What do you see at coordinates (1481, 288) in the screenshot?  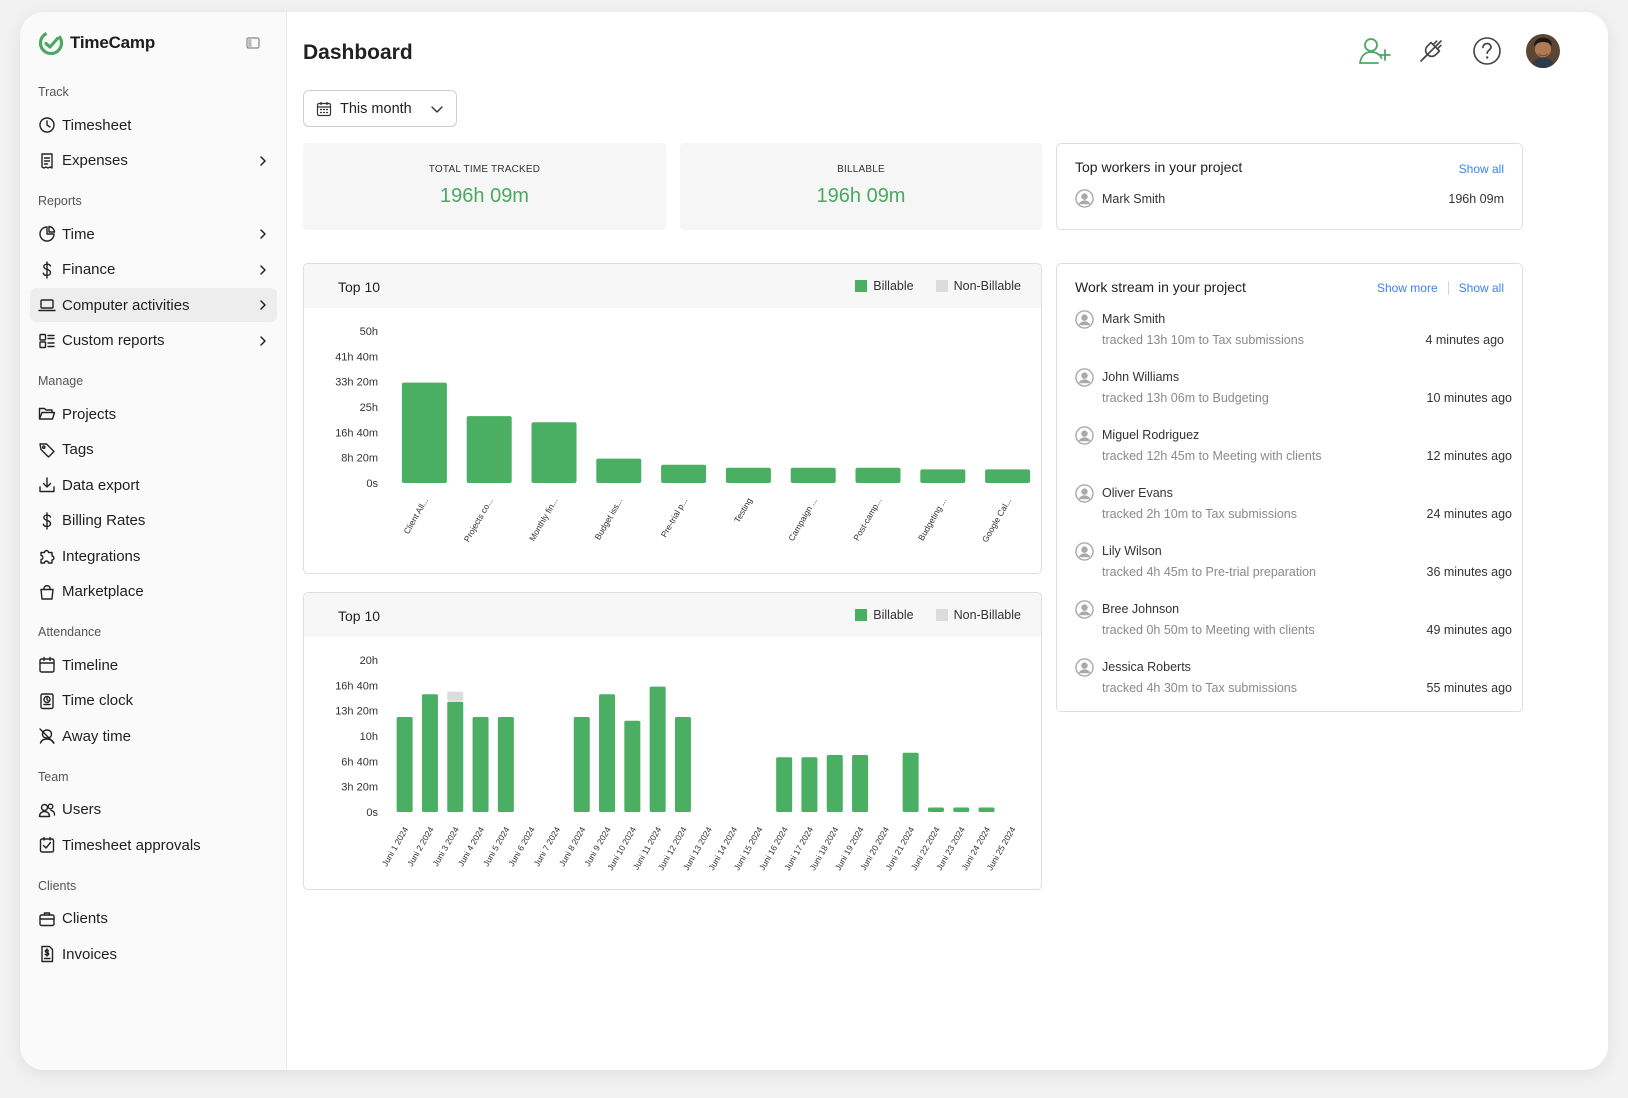 I see `work-stream-show-all-link: Show all` at bounding box center [1481, 288].